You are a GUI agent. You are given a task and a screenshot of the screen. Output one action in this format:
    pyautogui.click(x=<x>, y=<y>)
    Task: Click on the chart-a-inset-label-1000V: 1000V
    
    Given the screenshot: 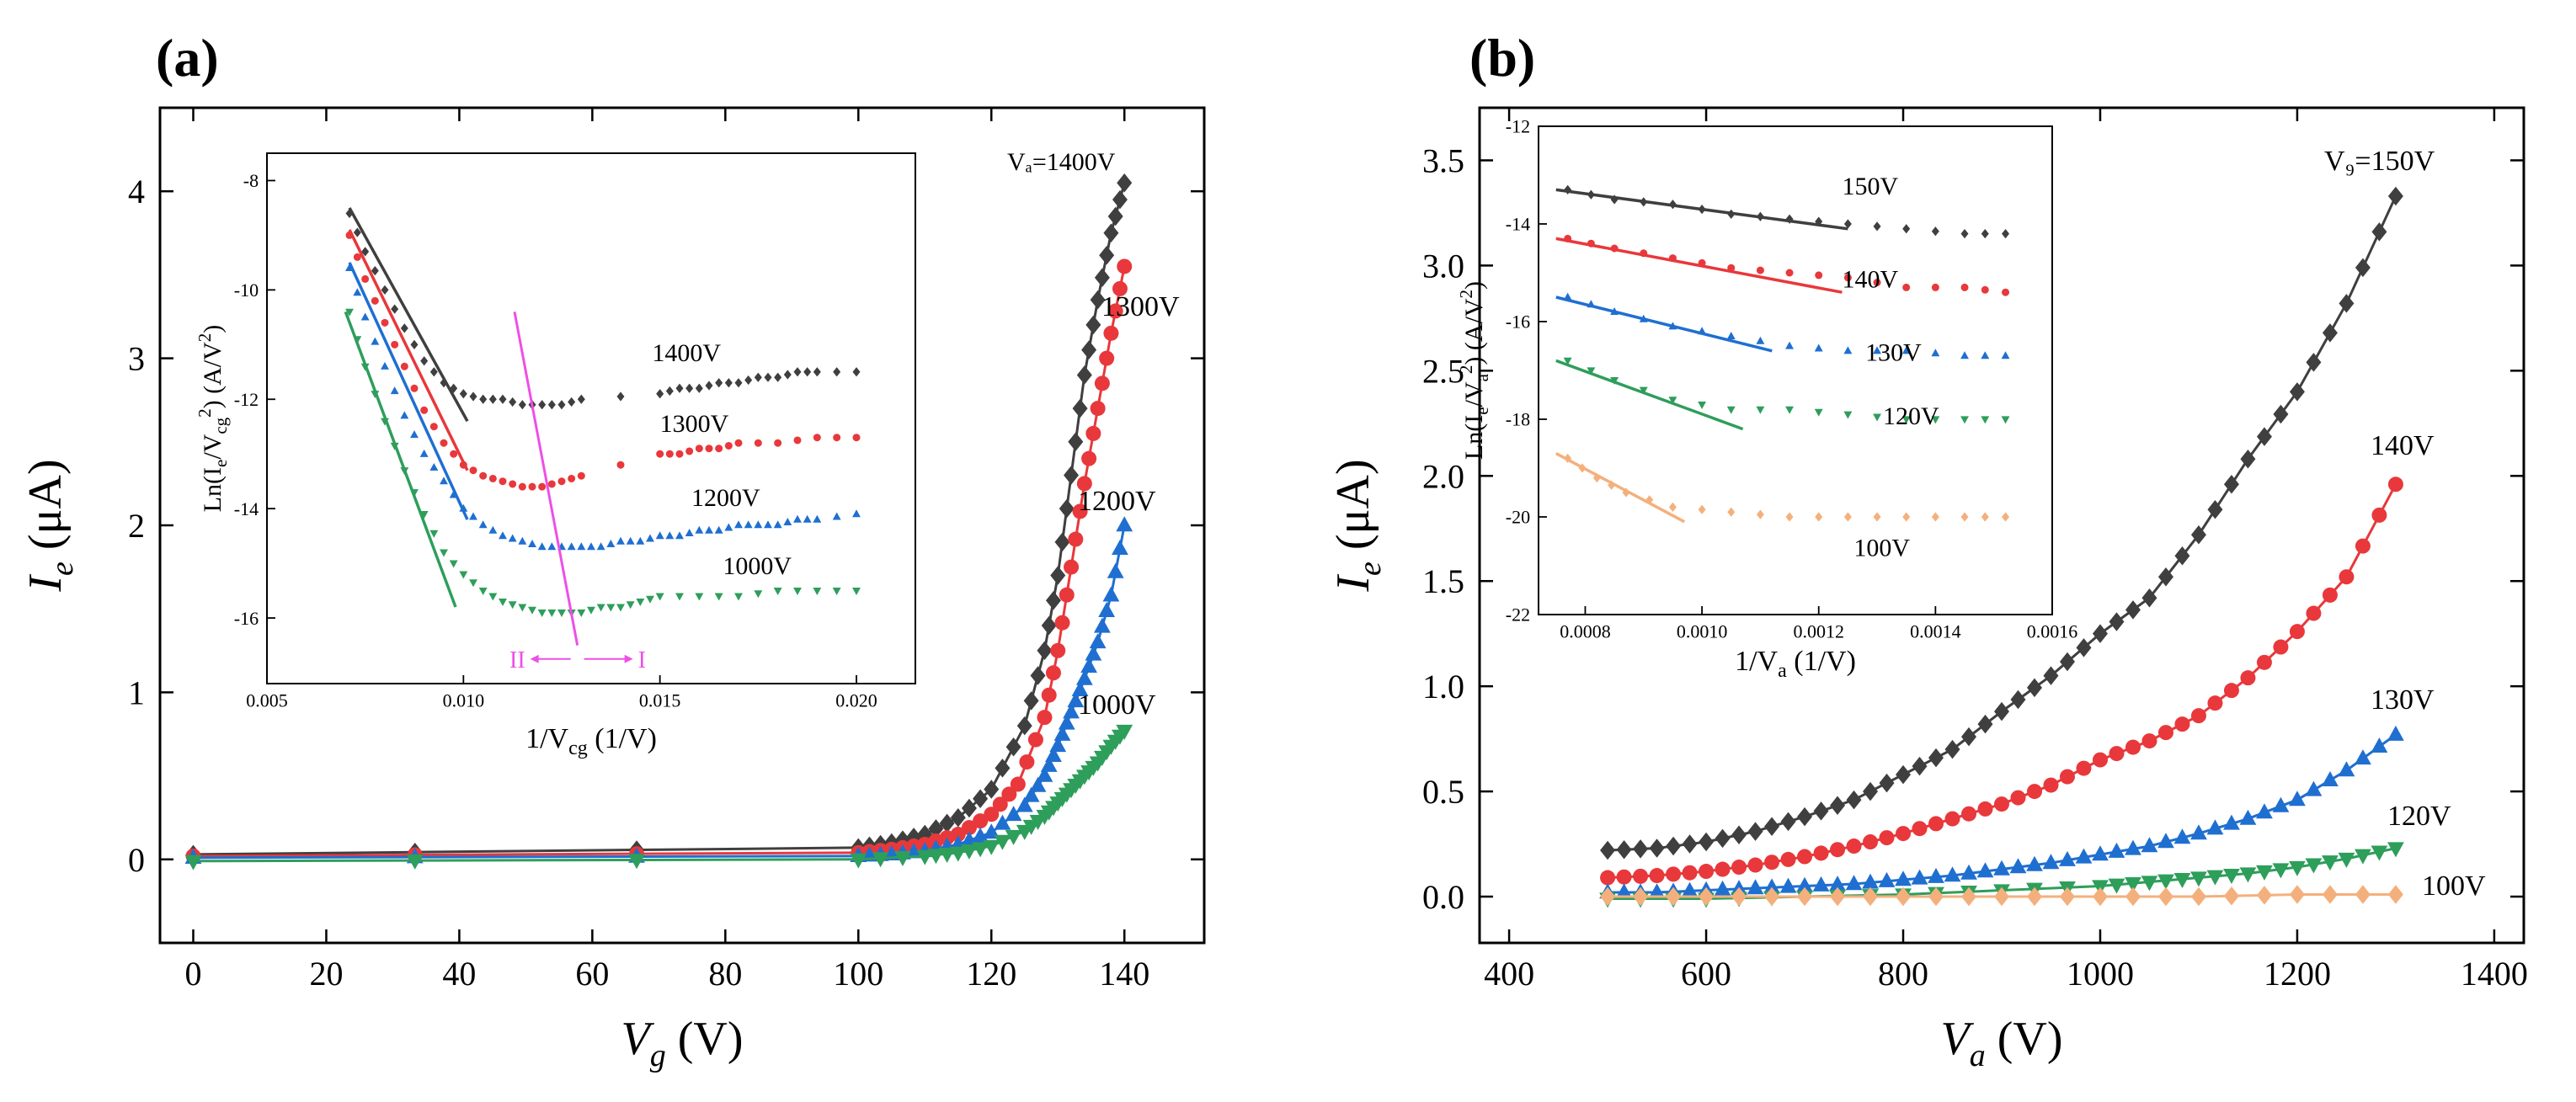 What is the action you would take?
    pyautogui.click(x=757, y=566)
    